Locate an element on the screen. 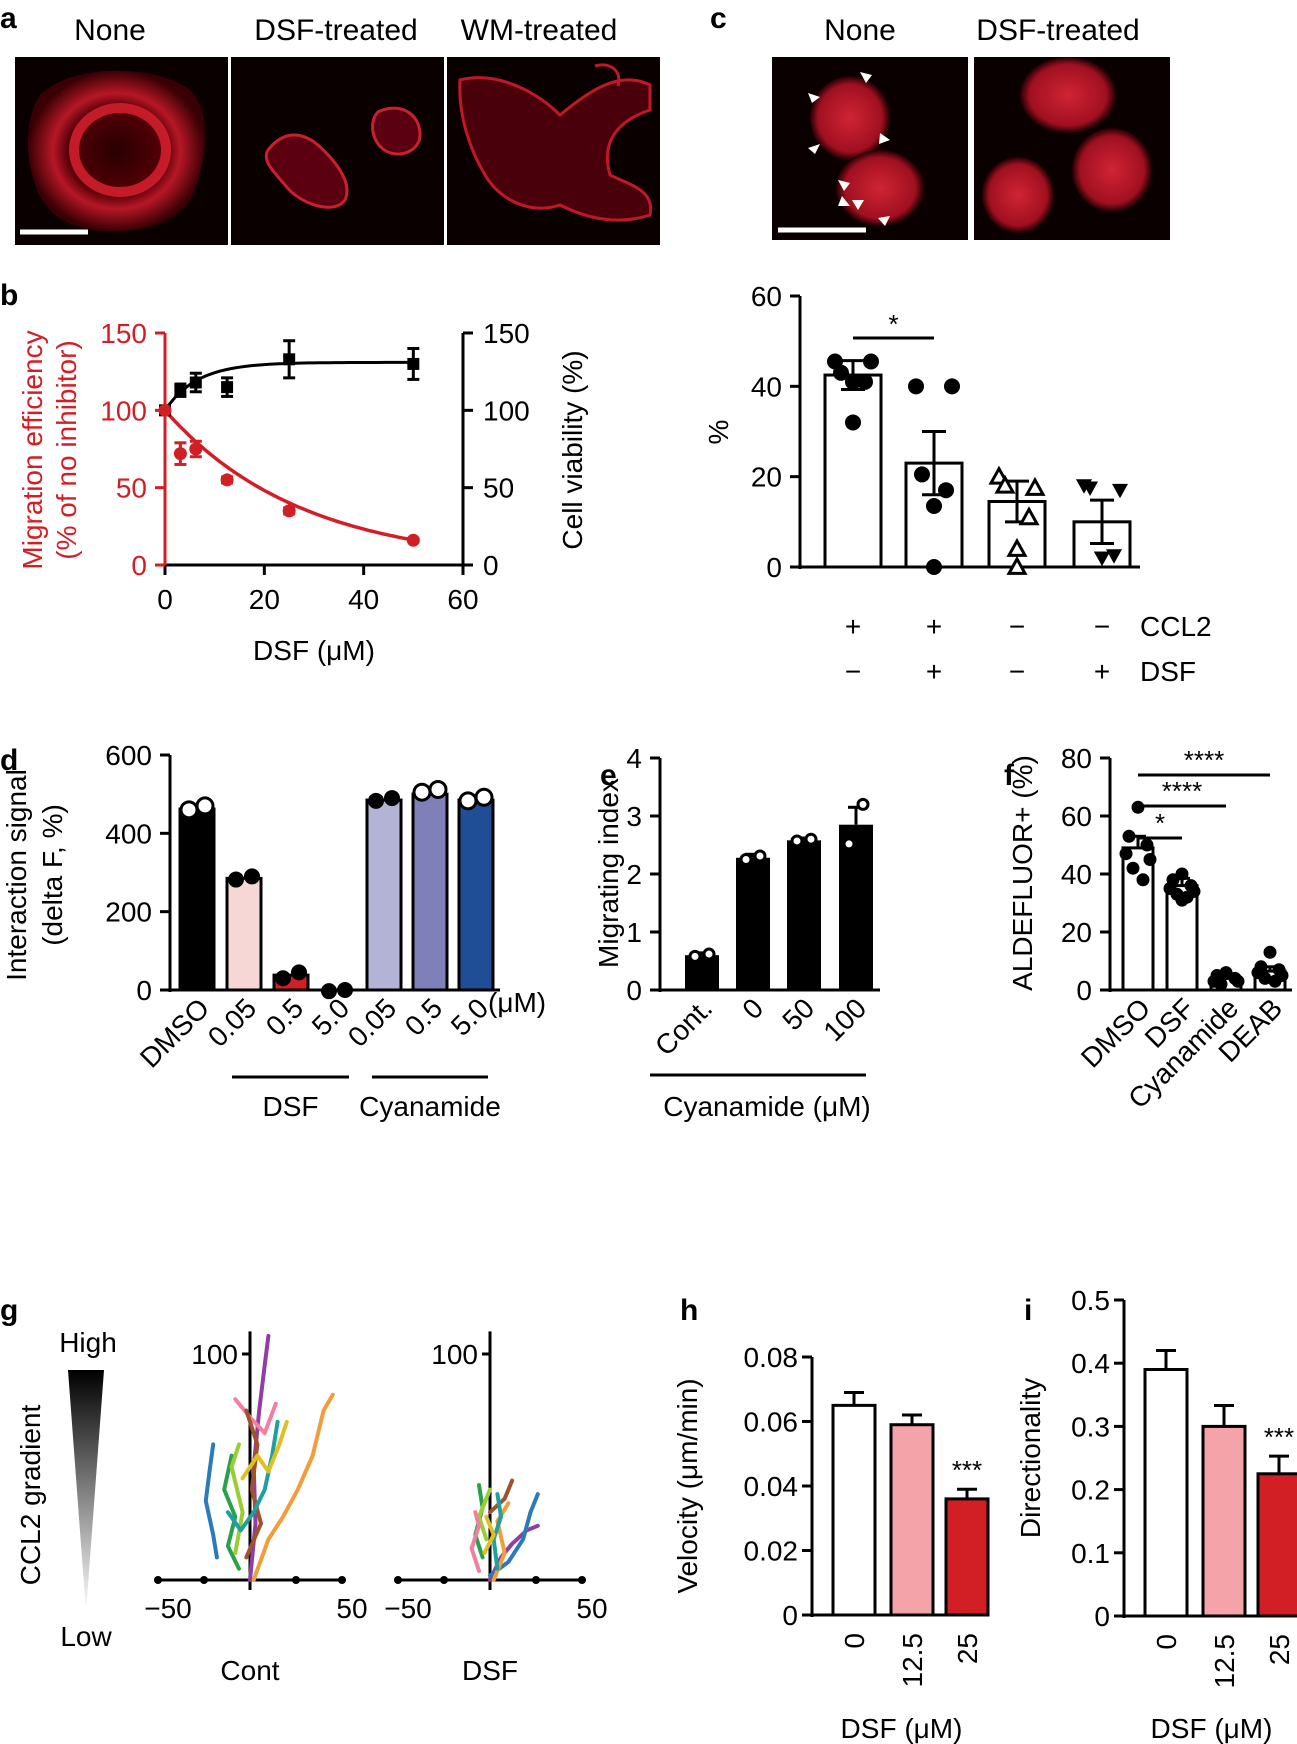  d-ytick-label: 600 is located at coordinates (128, 755).